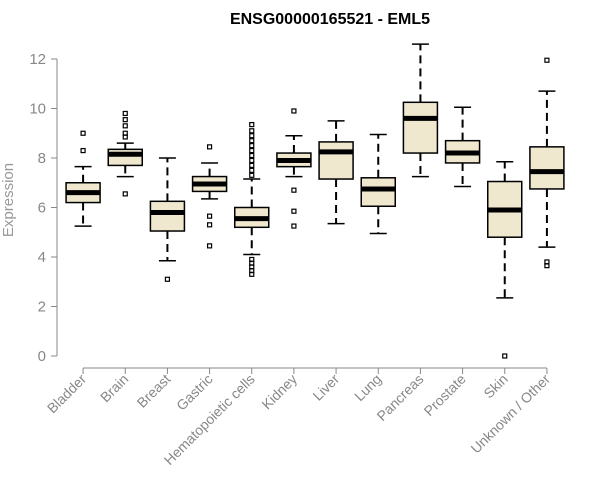  What do you see at coordinates (209, 196) in the screenshot?
I see `box-gastric` at bounding box center [209, 196].